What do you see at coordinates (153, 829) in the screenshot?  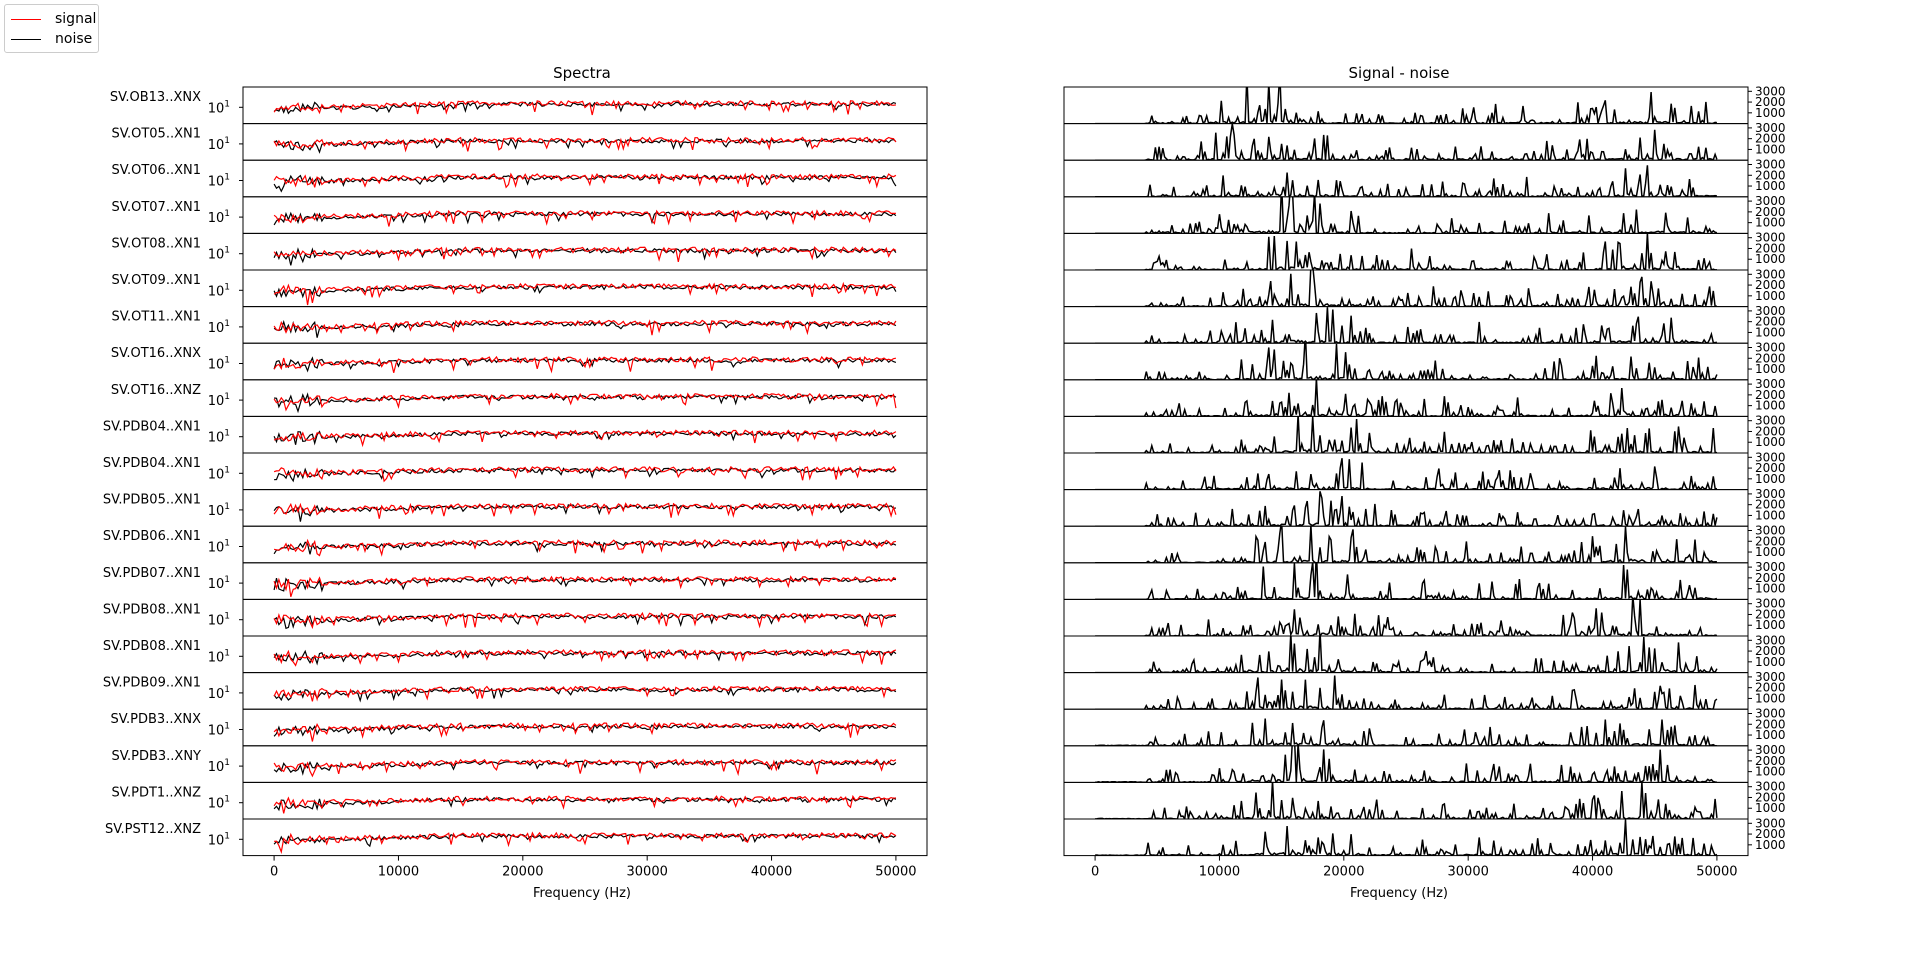 I see `trace-label: SV.PST12..XNZ` at bounding box center [153, 829].